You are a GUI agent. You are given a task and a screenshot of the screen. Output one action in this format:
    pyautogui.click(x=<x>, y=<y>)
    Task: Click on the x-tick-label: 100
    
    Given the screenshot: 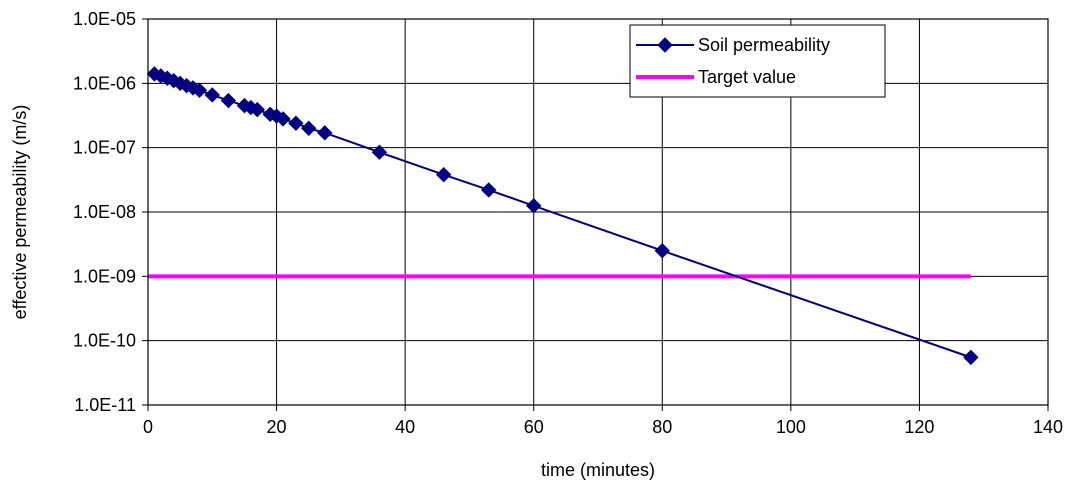 What is the action you would take?
    pyautogui.click(x=791, y=427)
    